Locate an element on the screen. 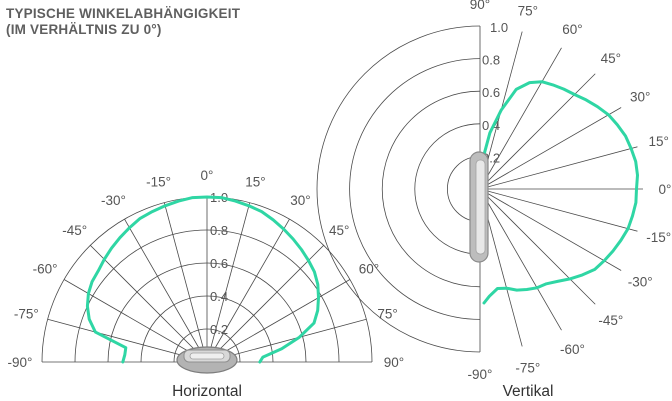  angle-tick-label-vertikal-6: 0° is located at coordinates (665, 189).